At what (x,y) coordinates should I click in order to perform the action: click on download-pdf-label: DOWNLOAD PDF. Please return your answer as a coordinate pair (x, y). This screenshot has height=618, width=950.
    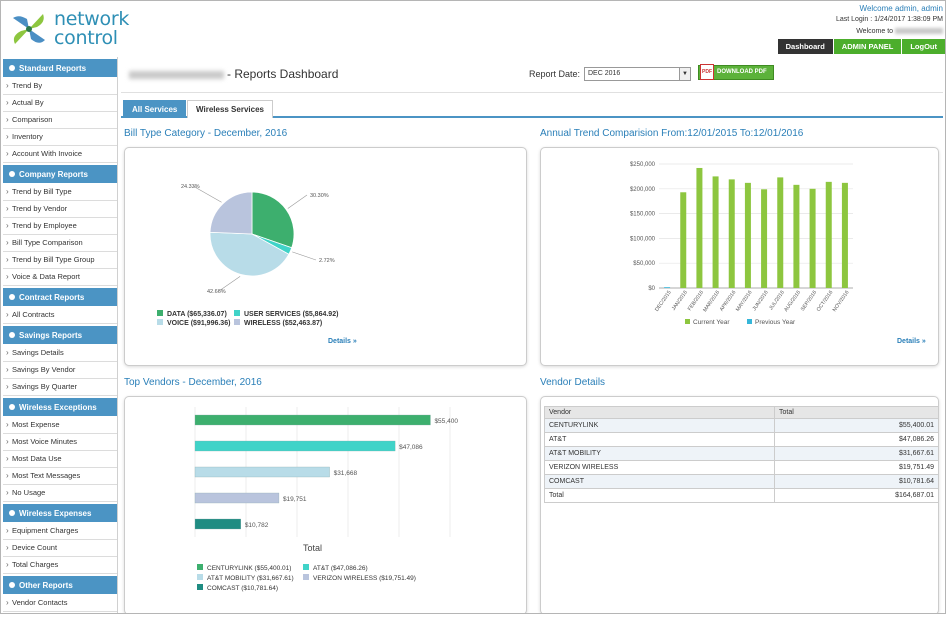
    Looking at the image, I should click on (742, 72).